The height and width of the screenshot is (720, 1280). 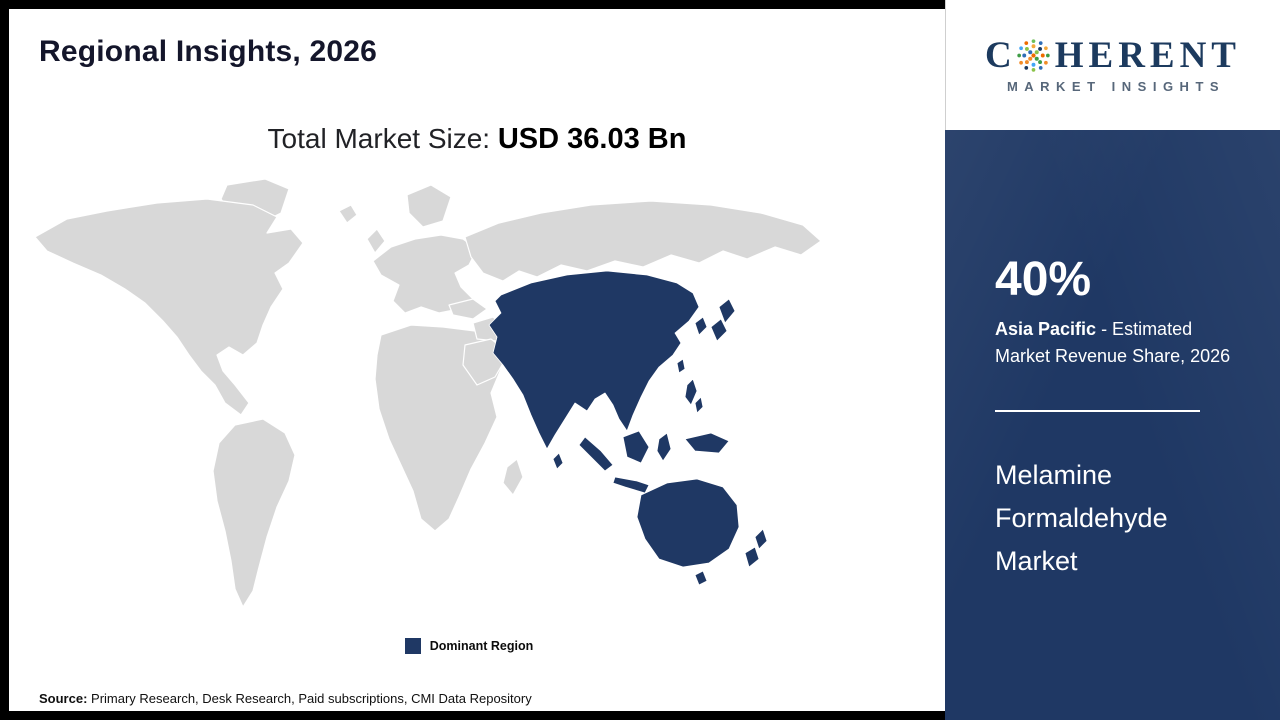 What do you see at coordinates (691, 392) in the screenshot?
I see `region-philippines` at bounding box center [691, 392].